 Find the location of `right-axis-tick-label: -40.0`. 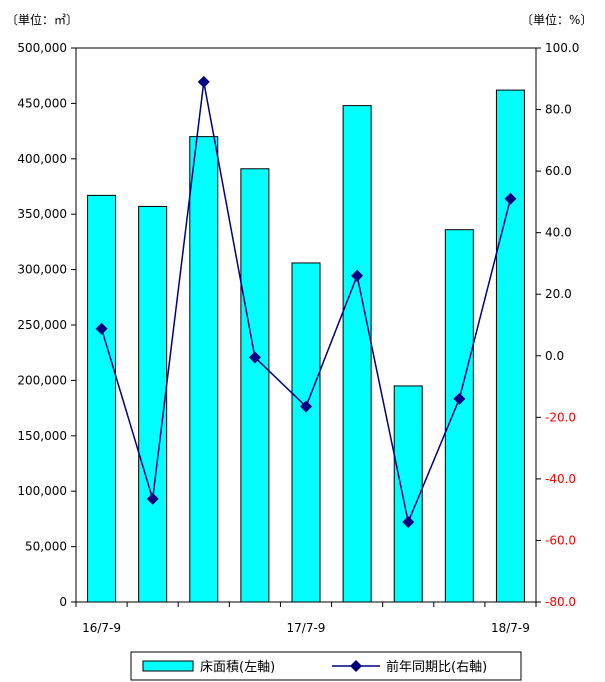

right-axis-tick-label: -40.0 is located at coordinates (560, 479).